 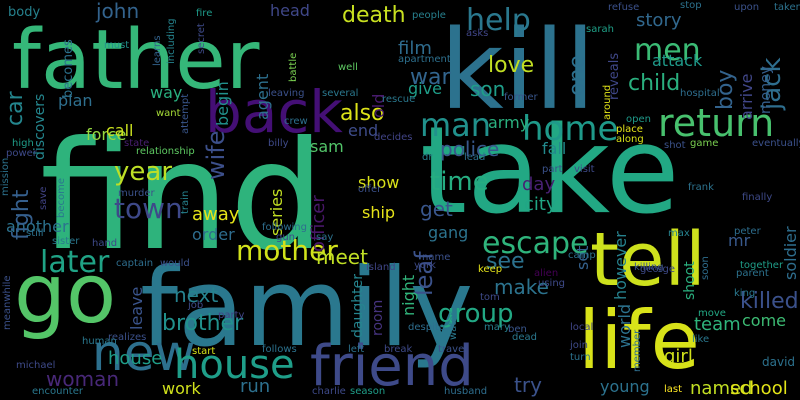 What do you see at coordinates (725, 90) in the screenshot?
I see `word-brother: boy` at bounding box center [725, 90].